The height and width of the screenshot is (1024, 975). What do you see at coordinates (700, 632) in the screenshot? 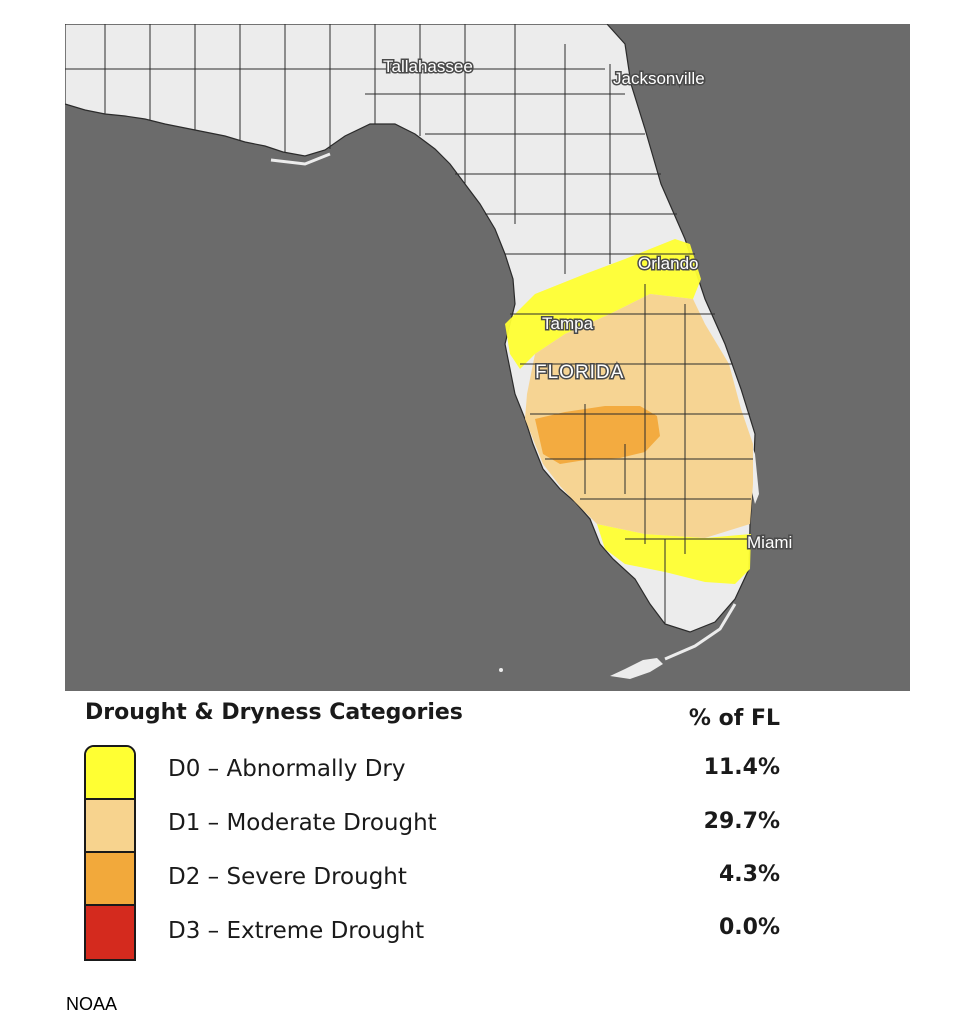
I see `florida-keys-chain` at bounding box center [700, 632].